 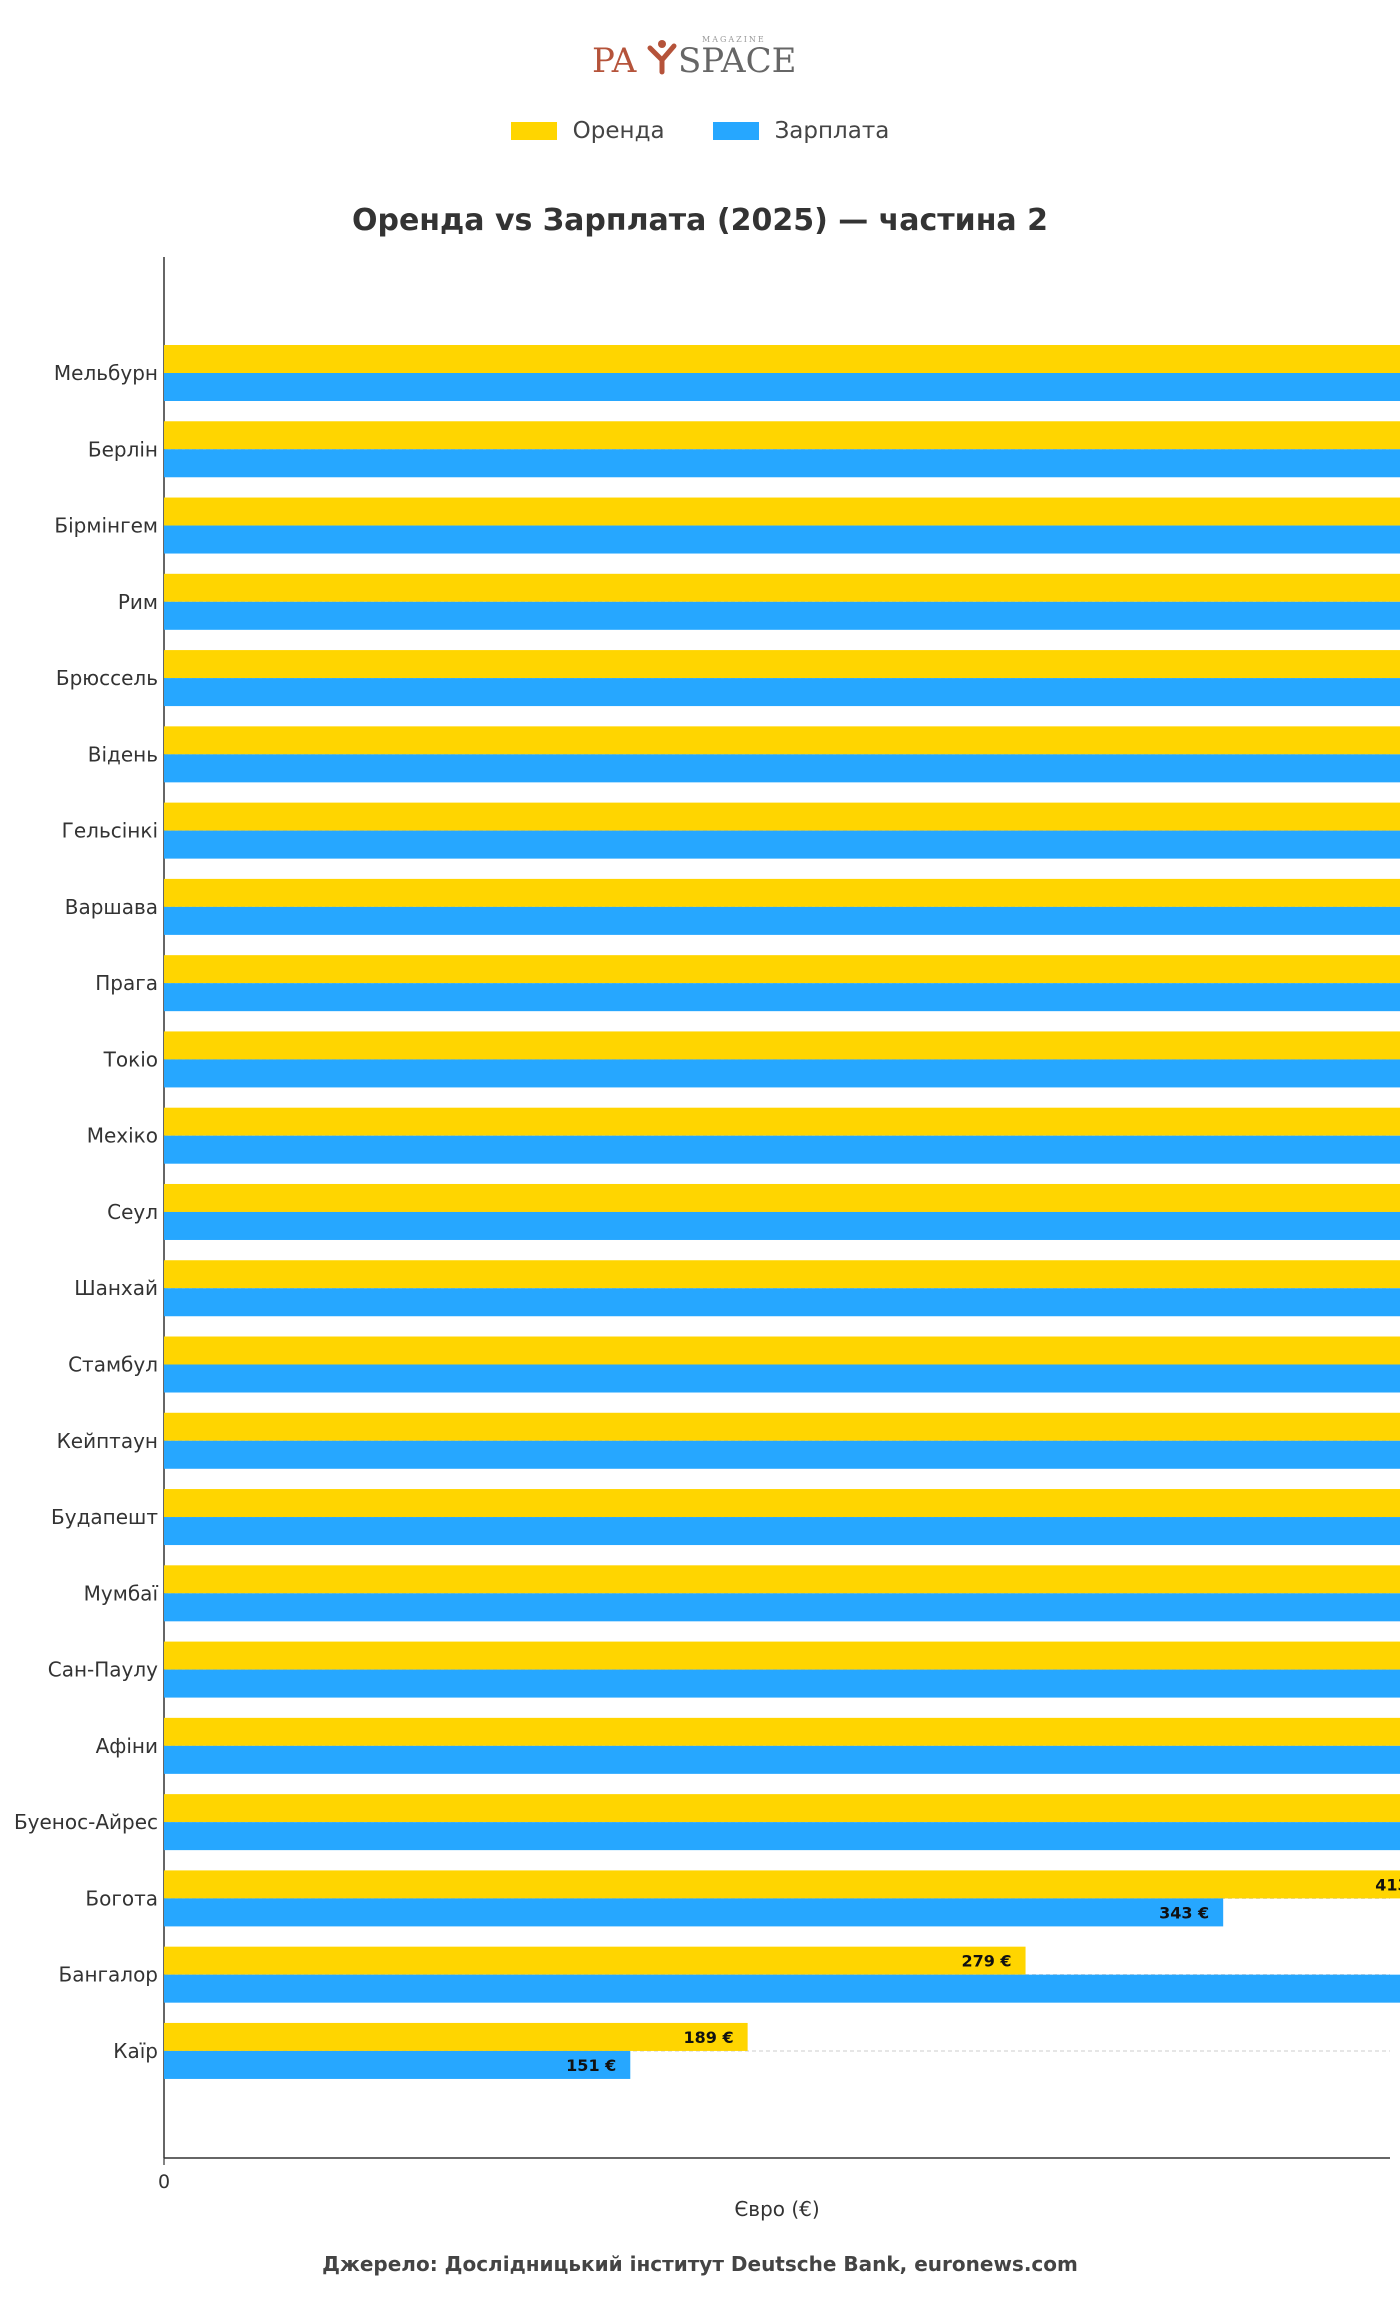 I want to click on legend-item-rent: Оренда, so click(x=587, y=131).